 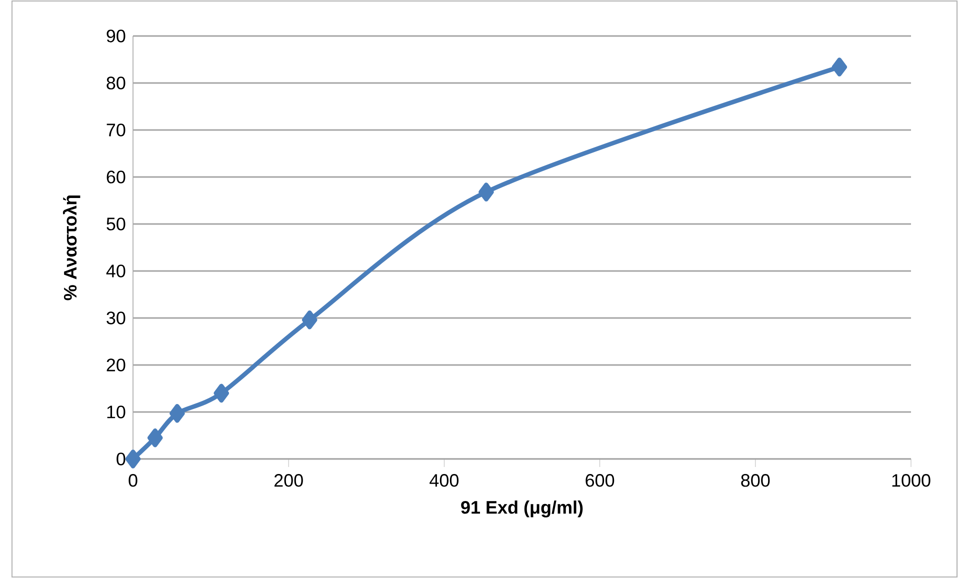 What do you see at coordinates (121, 459) in the screenshot?
I see `y-tick-label: 0` at bounding box center [121, 459].